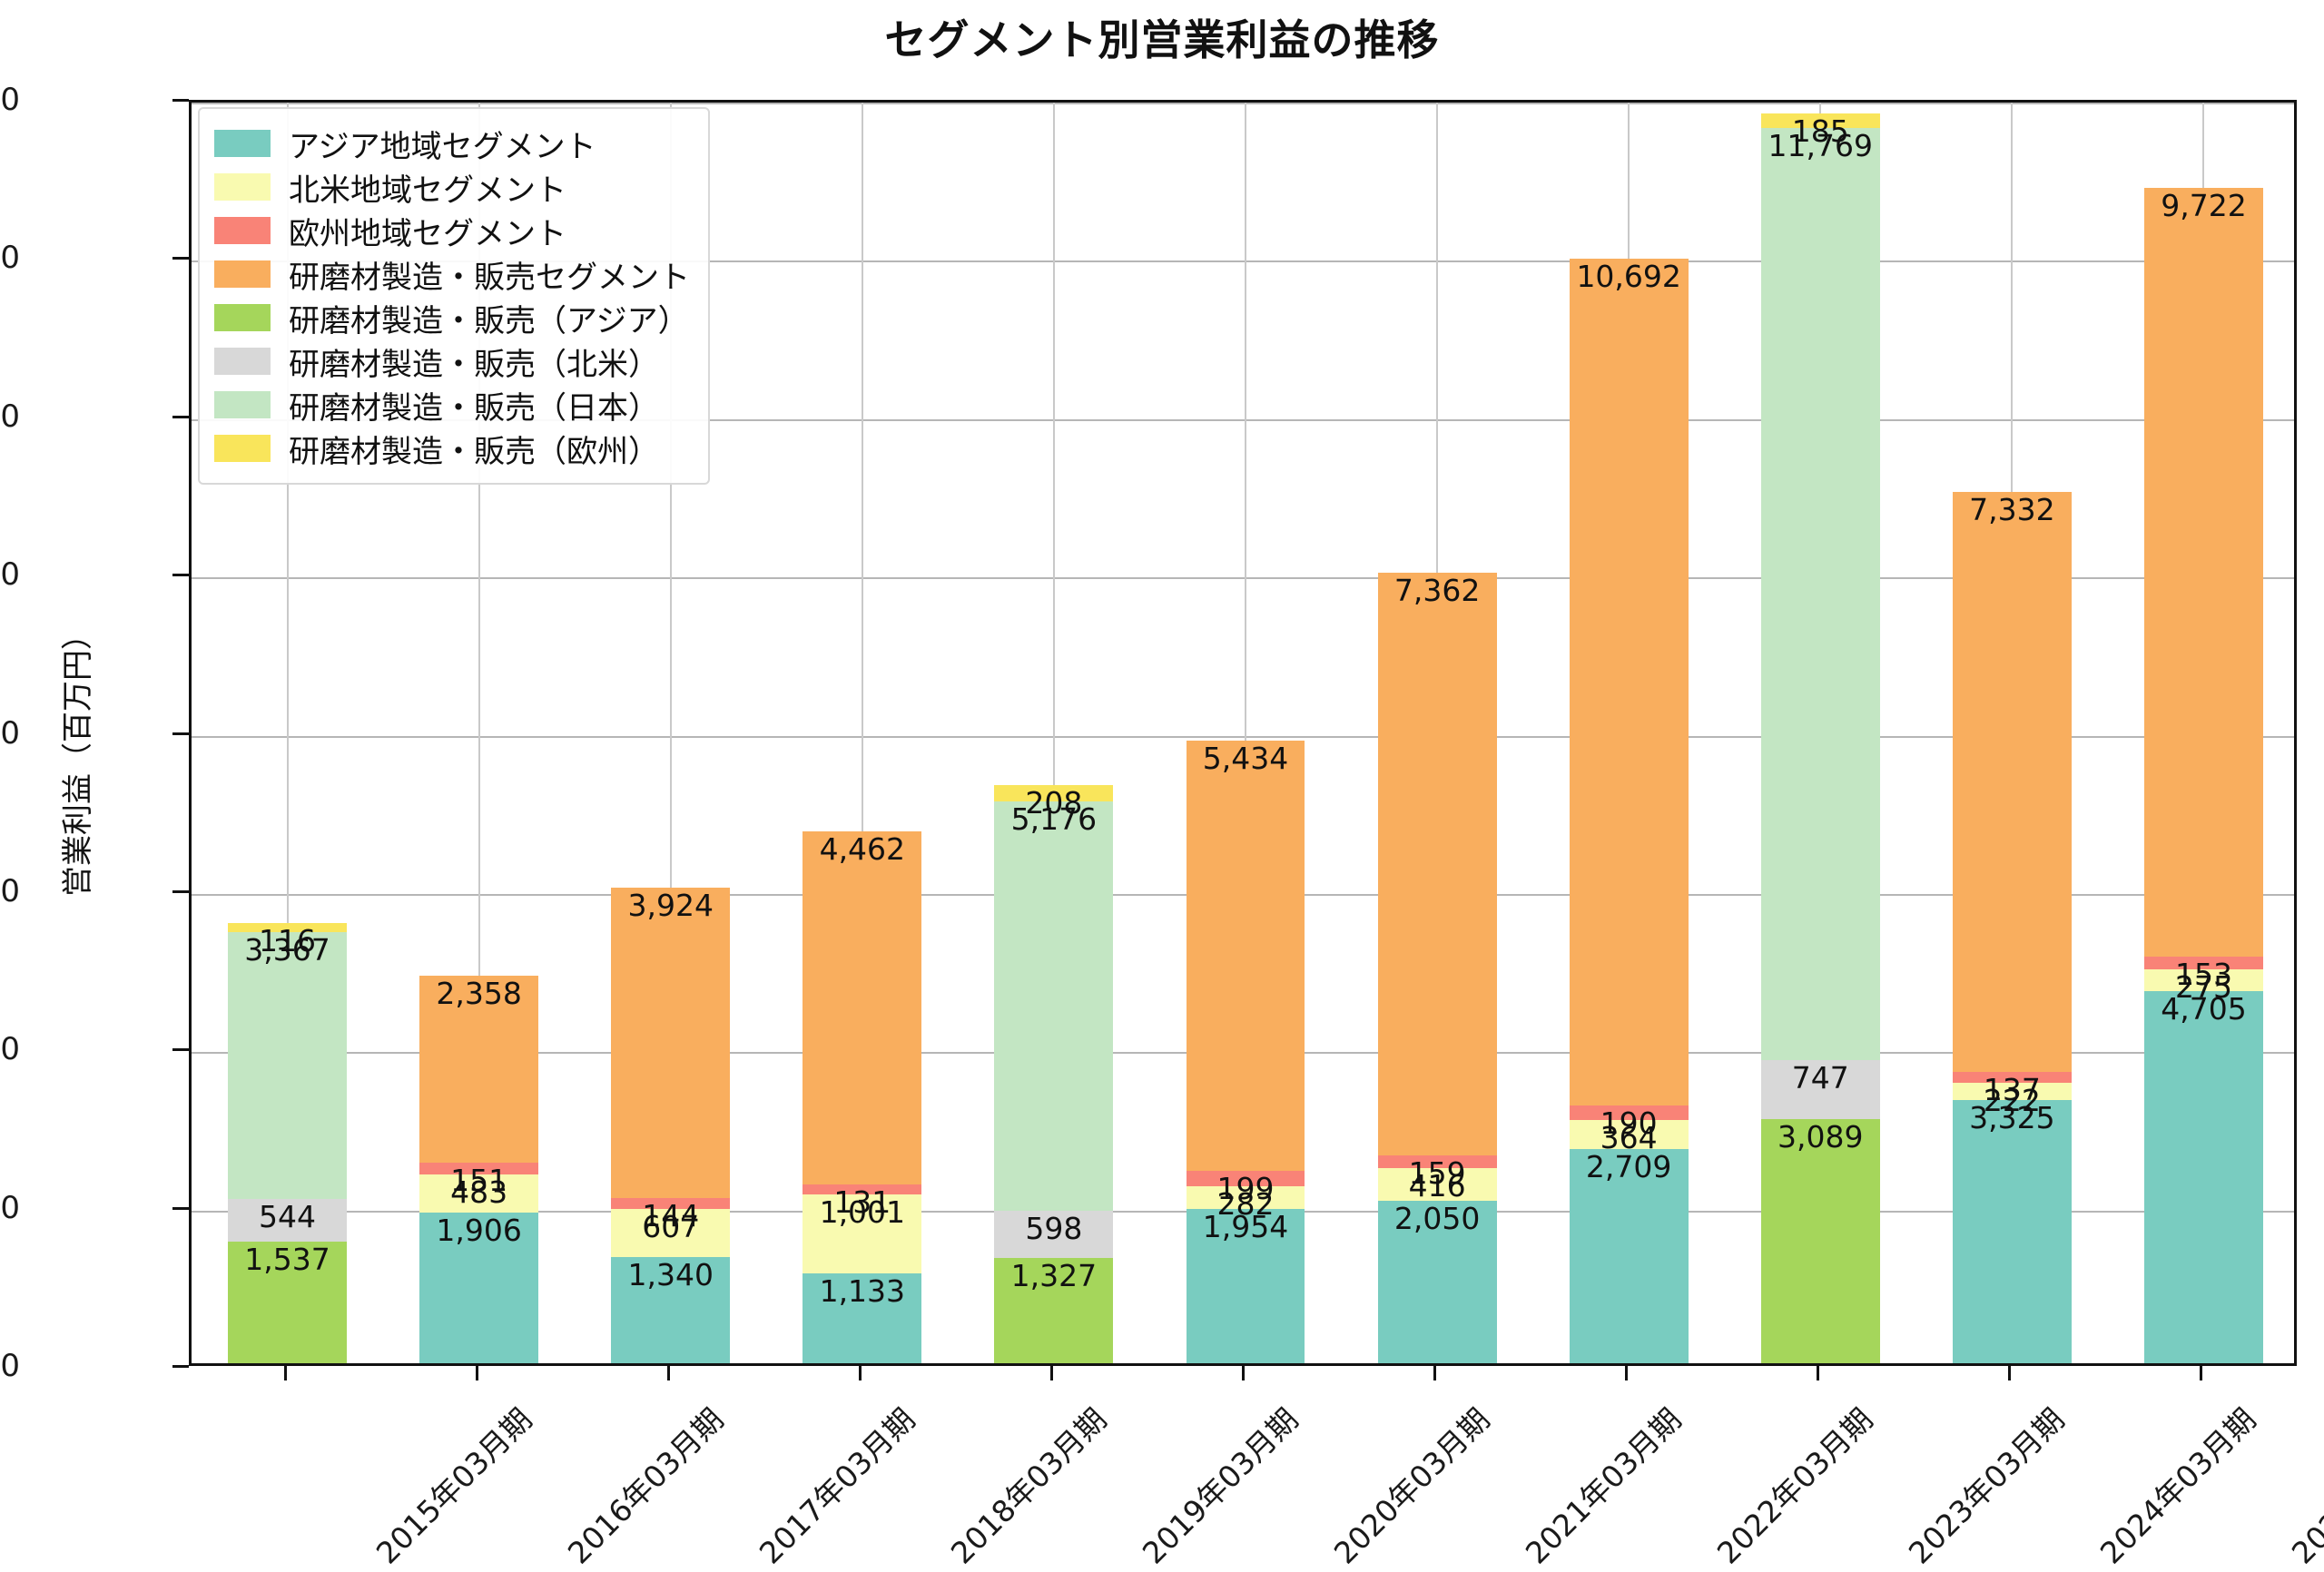  What do you see at coordinates (671, 730) in the screenshot?
I see `bar-group: 1,340 607 144 3,924` at bounding box center [671, 730].